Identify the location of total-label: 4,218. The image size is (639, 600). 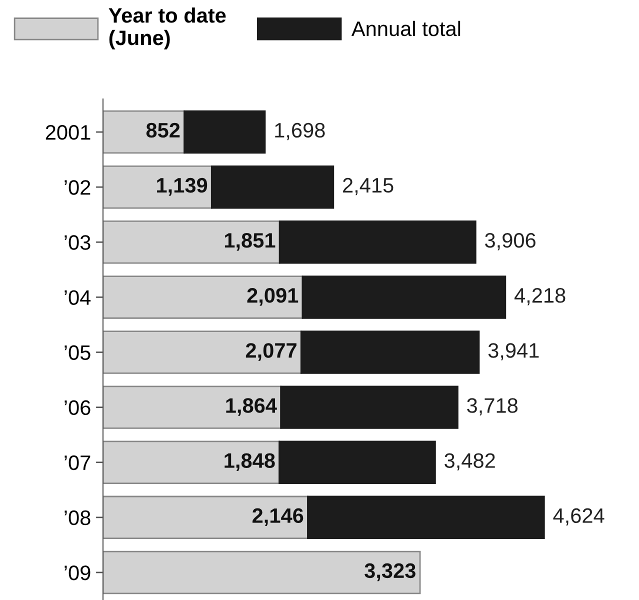
(540, 297).